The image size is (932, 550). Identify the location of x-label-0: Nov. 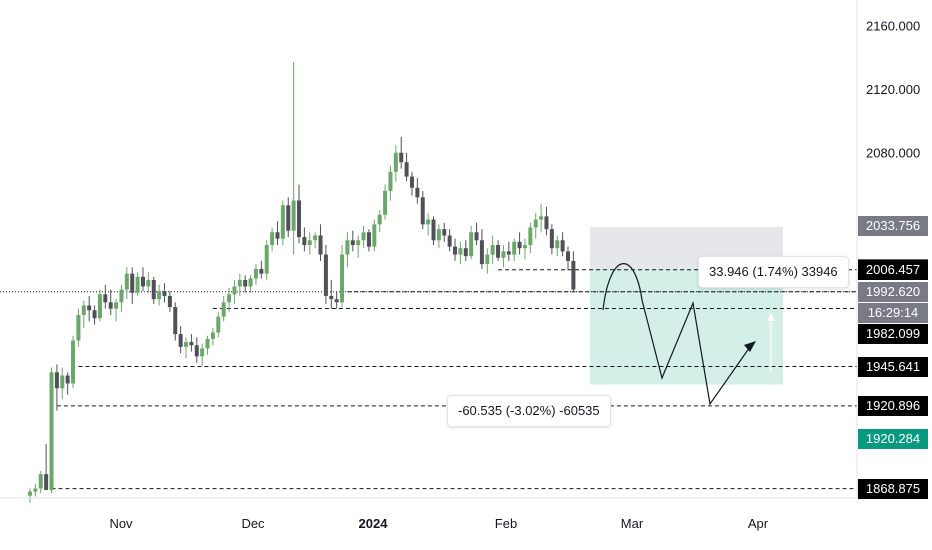
(121, 523).